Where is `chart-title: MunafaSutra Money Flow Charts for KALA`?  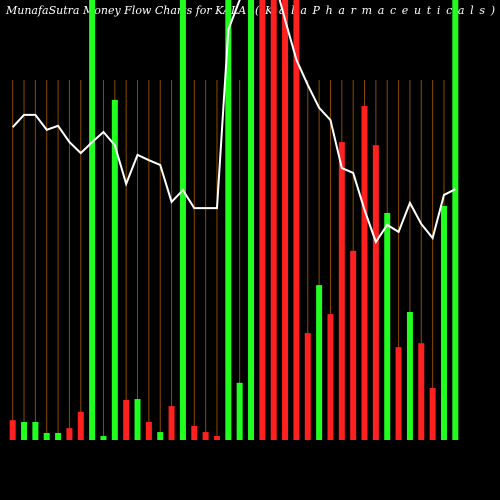
chart-title: MunafaSutra Money Flow Charts for KALA is located at coordinates (125, 10).